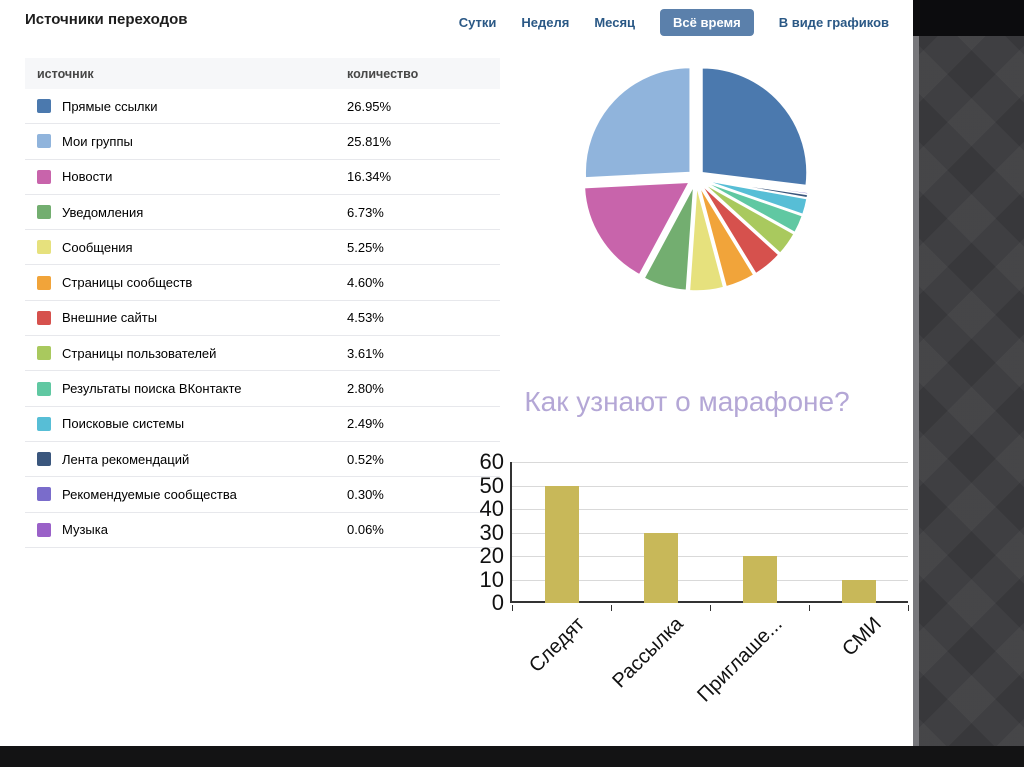  Describe the element at coordinates (262, 389) in the screenshot. I see `table-row: Результаты поиска ВКонтакте 2.80%` at that location.